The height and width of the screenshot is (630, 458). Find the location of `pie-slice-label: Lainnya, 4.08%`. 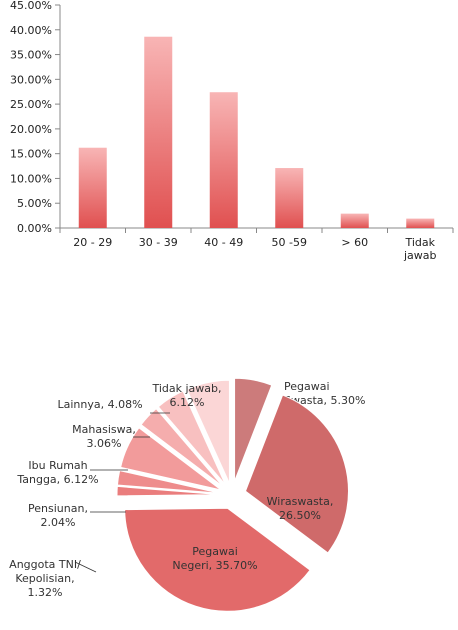

pie-slice-label: Lainnya, 4.08% is located at coordinates (99, 404).